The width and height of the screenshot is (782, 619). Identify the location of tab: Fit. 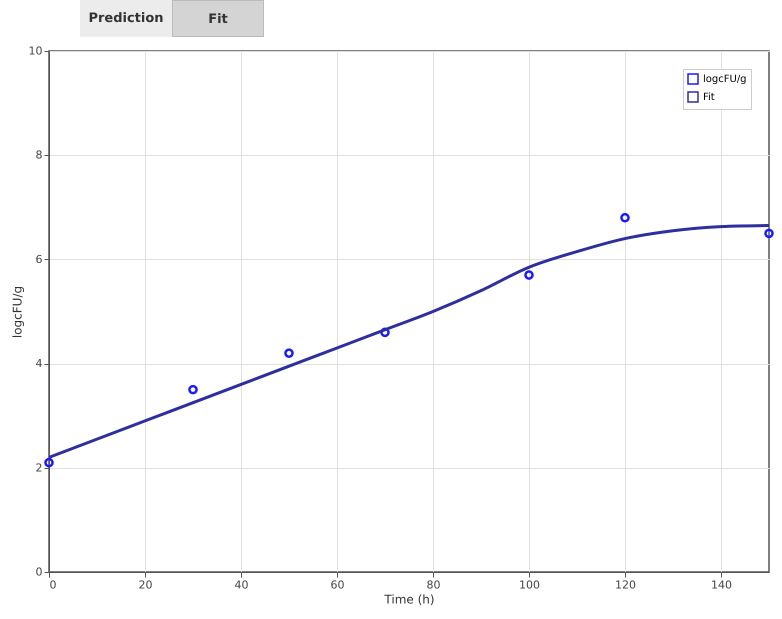
(218, 18).